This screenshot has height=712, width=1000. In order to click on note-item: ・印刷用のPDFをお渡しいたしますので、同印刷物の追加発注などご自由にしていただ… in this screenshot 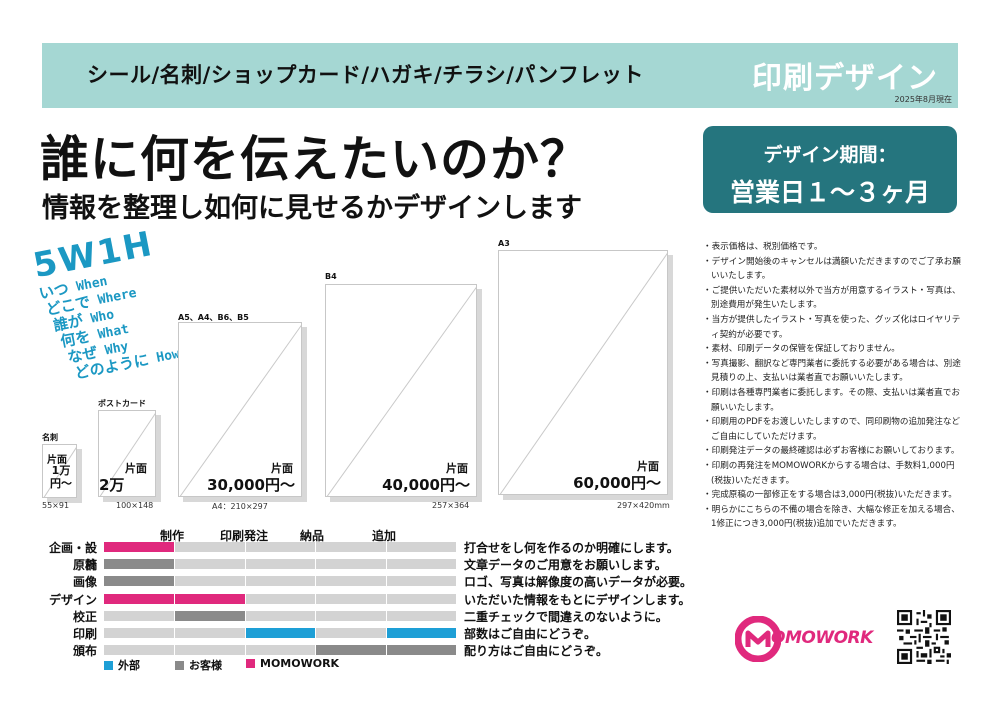, I will do `click(832, 429)`.